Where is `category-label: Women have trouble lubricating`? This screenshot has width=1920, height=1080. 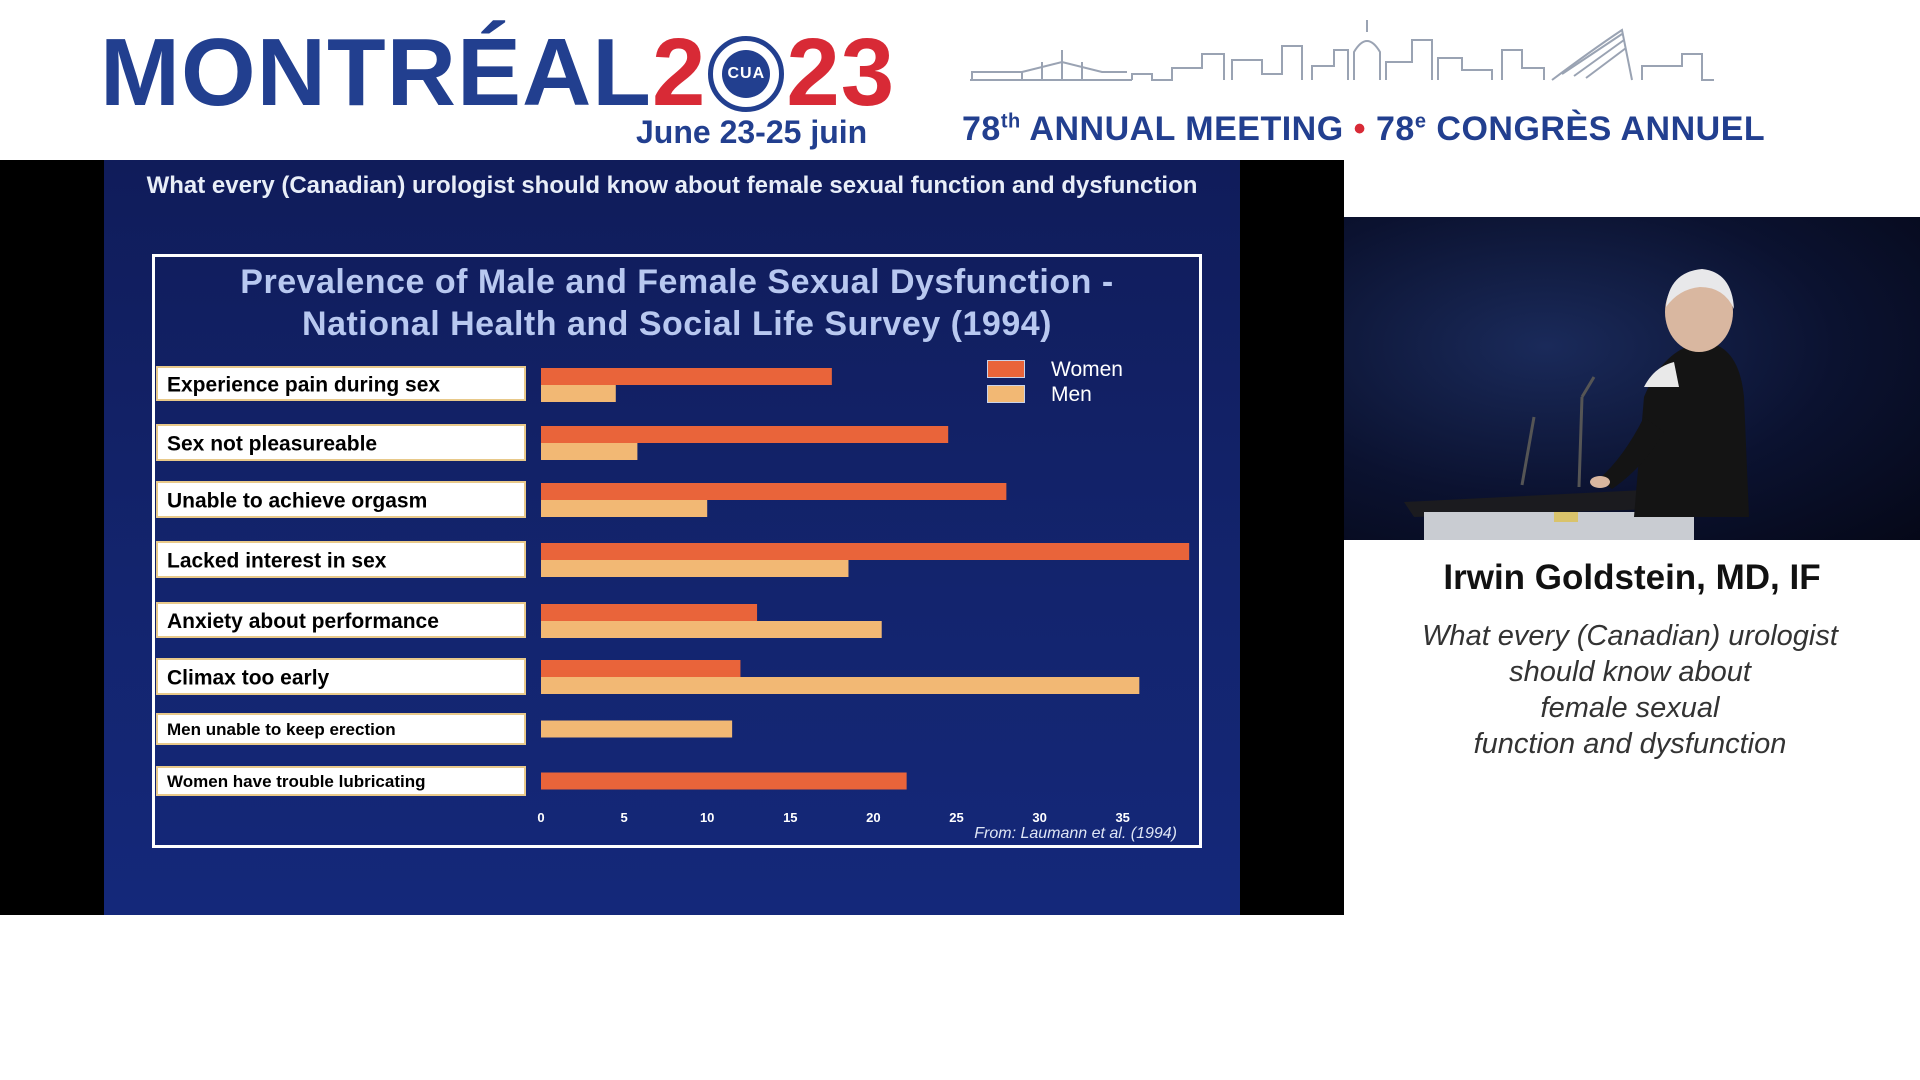 category-label: Women have trouble lubricating is located at coordinates (296, 781).